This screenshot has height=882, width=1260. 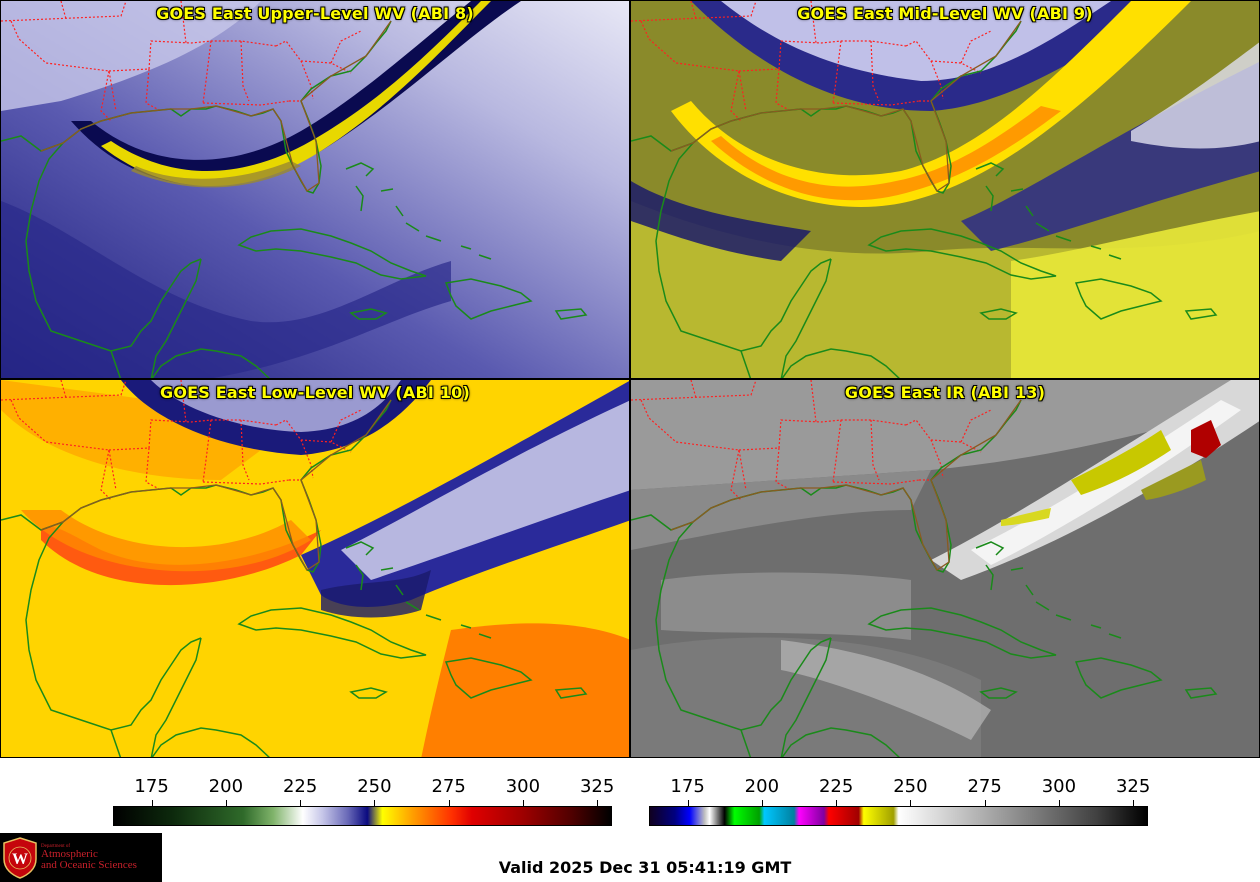 I want to click on panel-title: GOES East Low-Level WV (ABI 10), so click(x=314, y=392).